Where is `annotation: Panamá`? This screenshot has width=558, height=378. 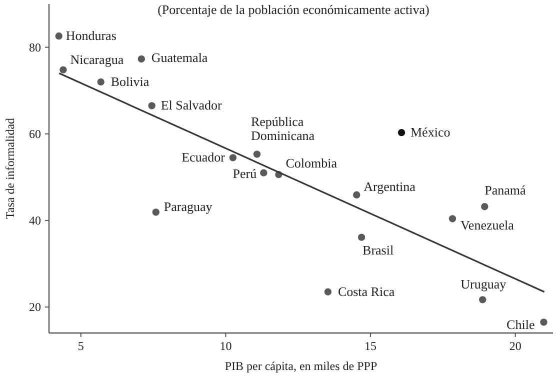
annotation: Panamá is located at coordinates (505, 190).